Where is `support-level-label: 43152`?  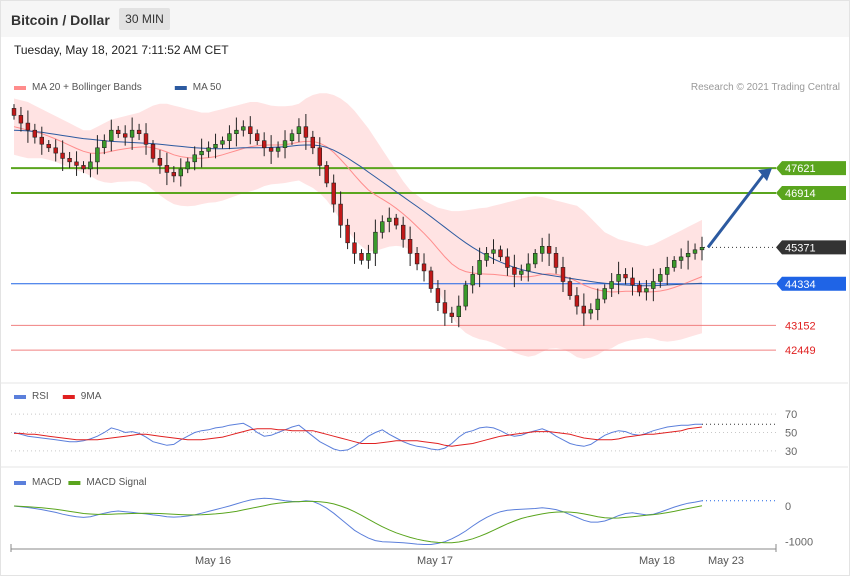
support-level-label: 43152 is located at coordinates (800, 326).